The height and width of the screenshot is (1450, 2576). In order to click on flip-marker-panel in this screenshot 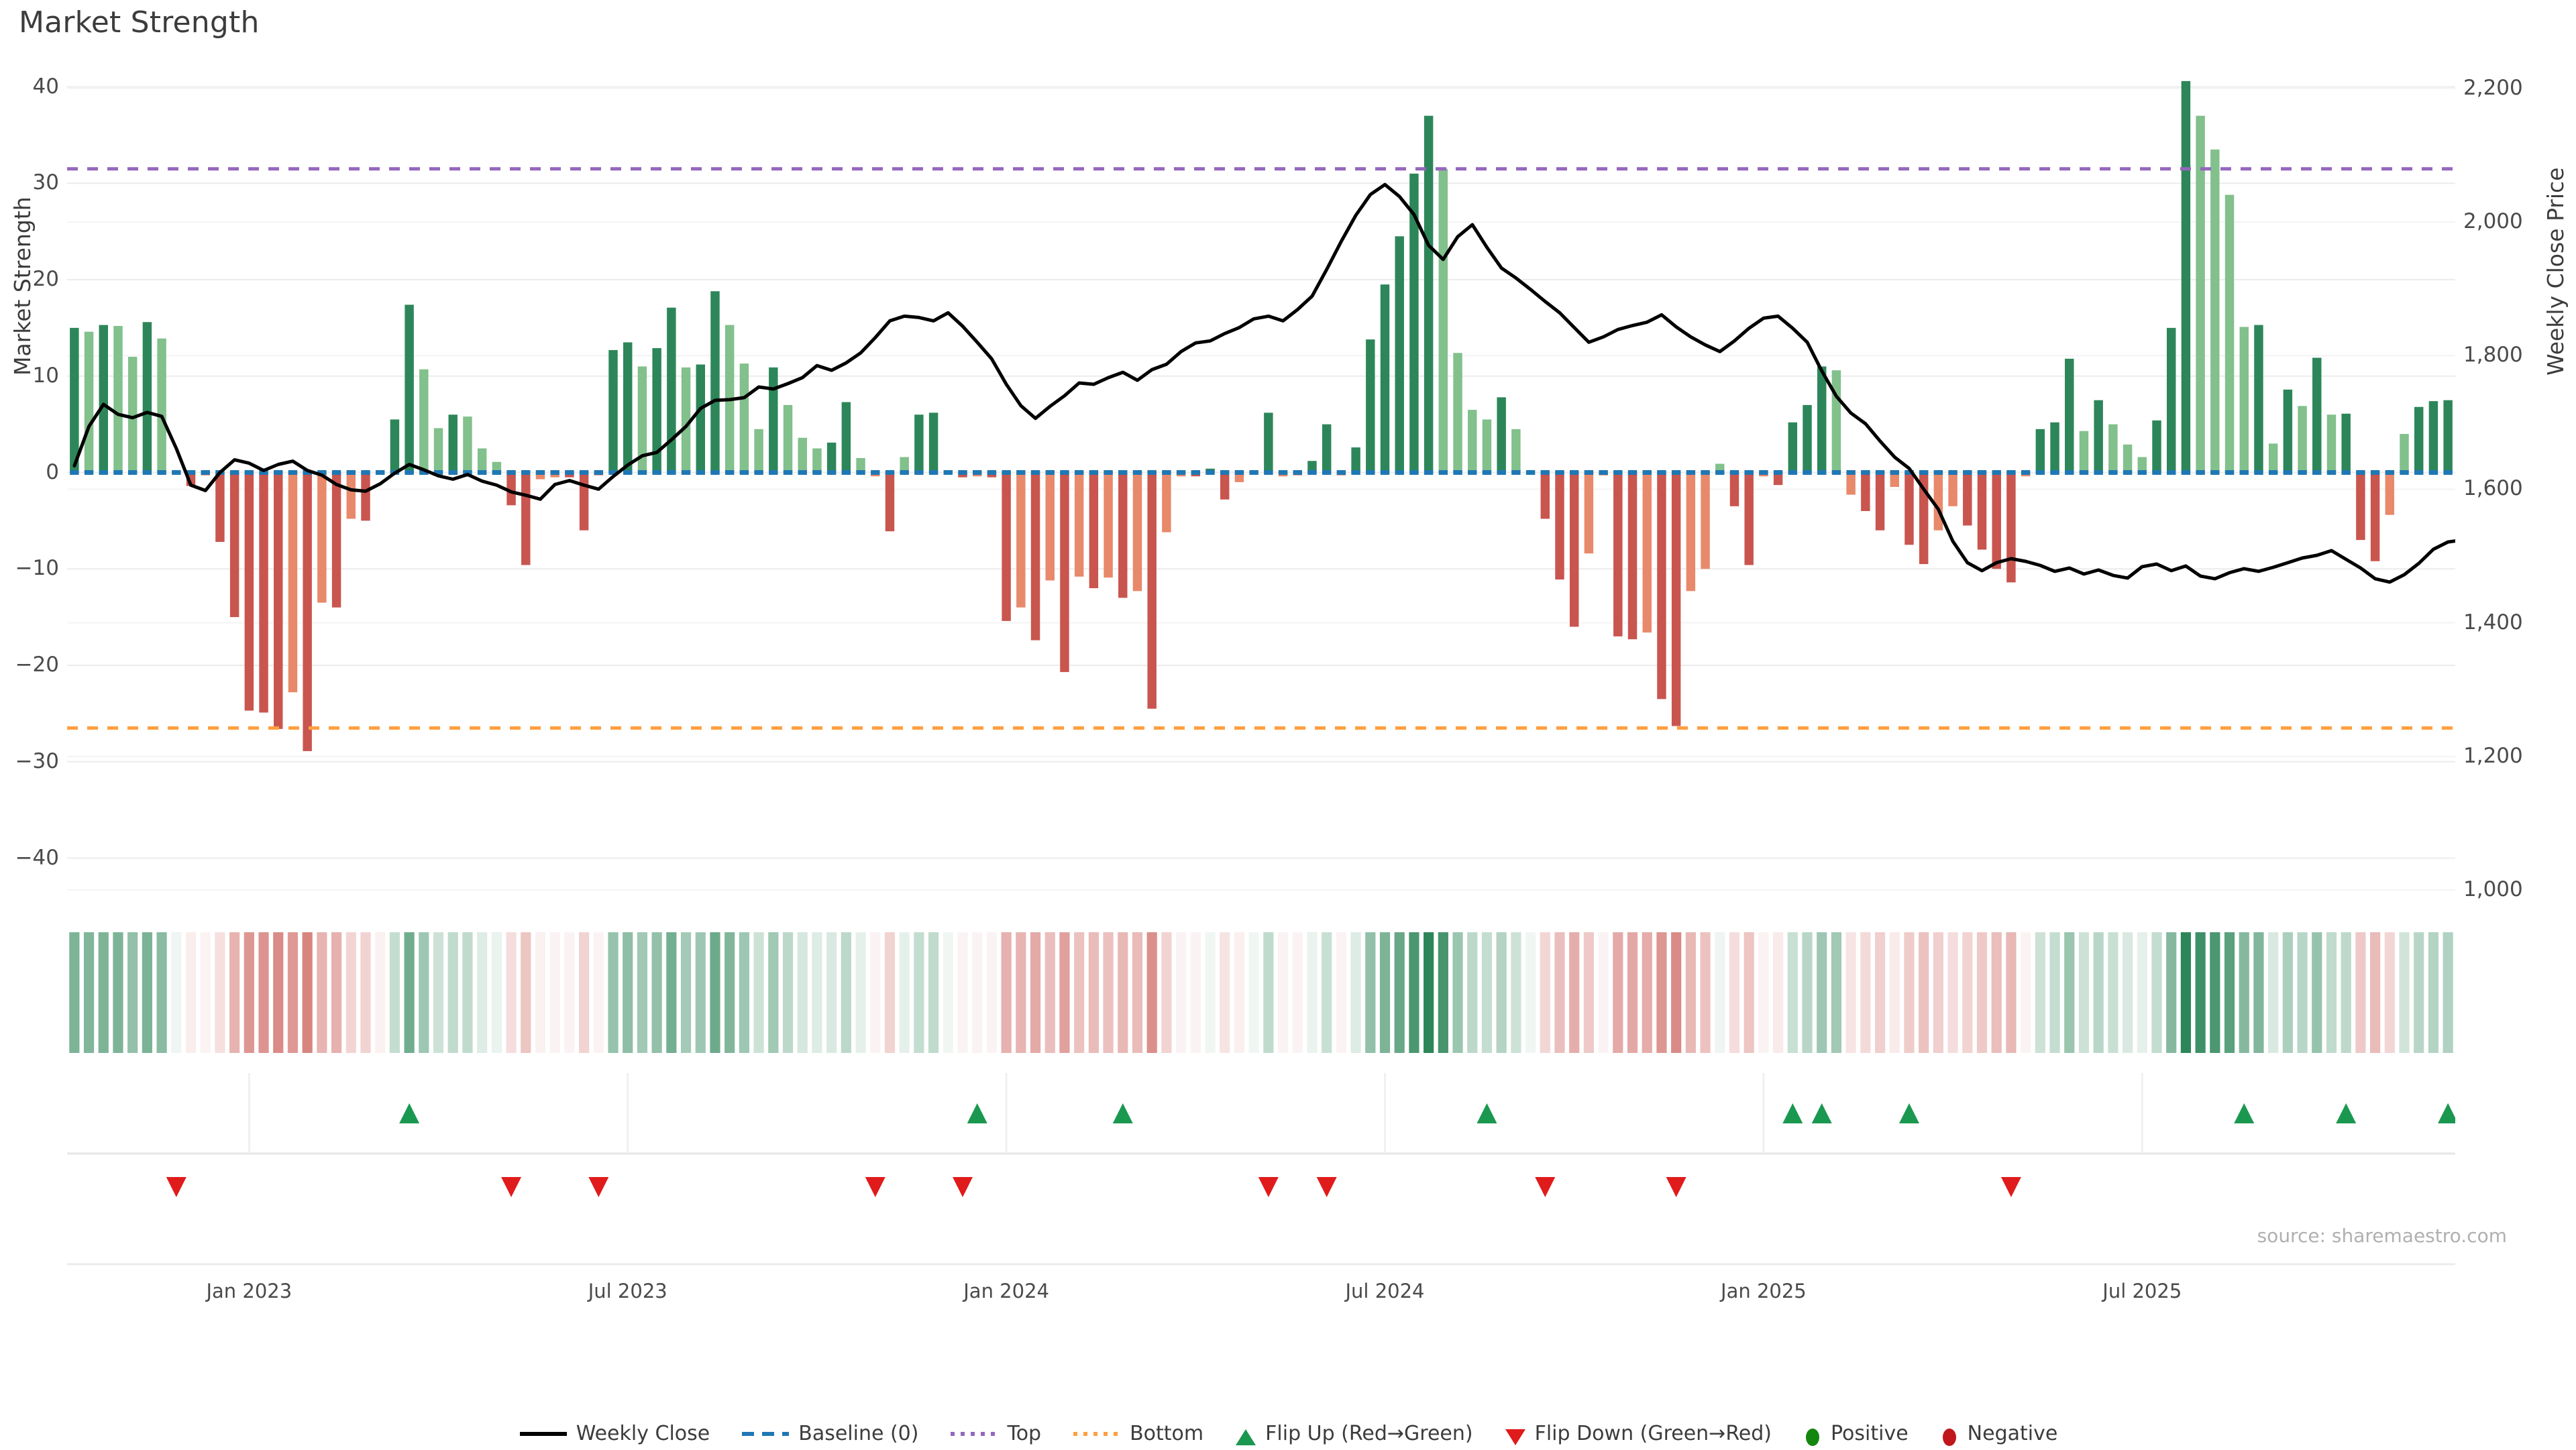, I will do `click(1261, 1170)`.